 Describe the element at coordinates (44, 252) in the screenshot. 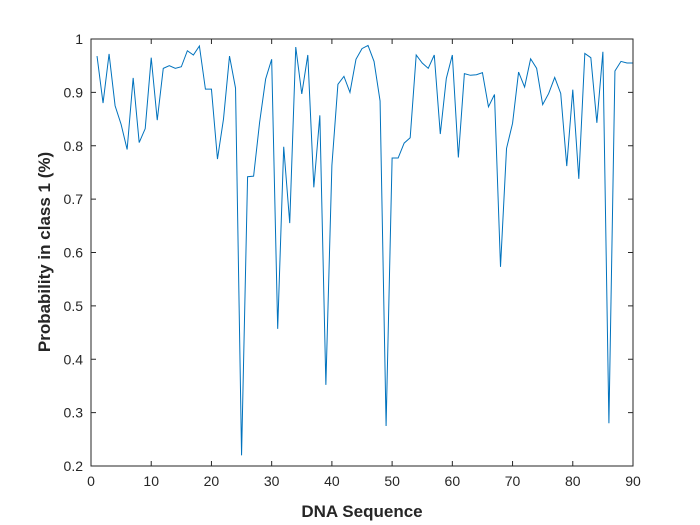

I see `y-axis-label: Probability in class 1 (%)` at that location.